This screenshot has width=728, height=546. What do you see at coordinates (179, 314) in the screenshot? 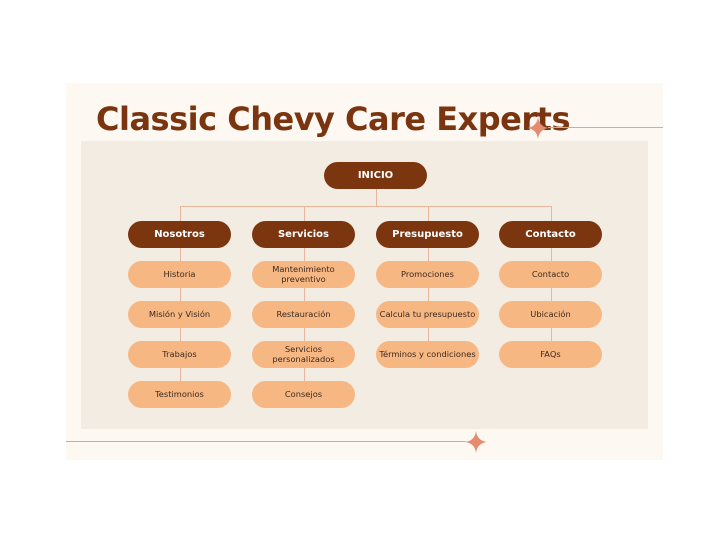
I see `subpage-node: Misión y Visión` at bounding box center [179, 314].